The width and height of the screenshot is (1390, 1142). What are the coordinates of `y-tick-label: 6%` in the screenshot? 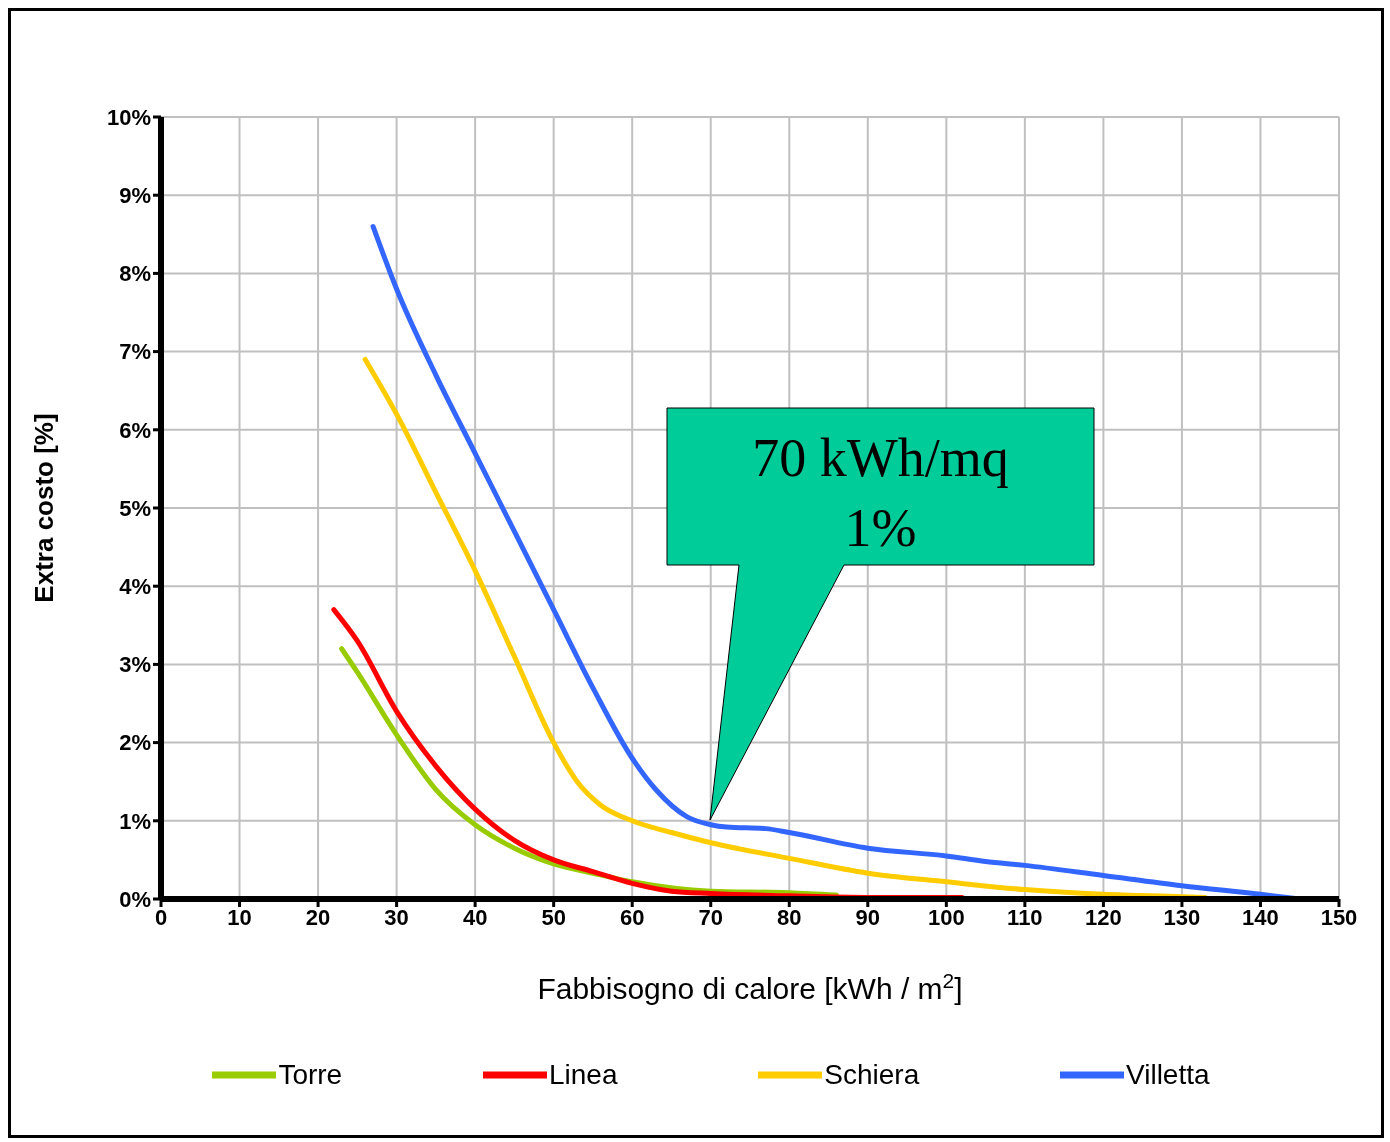 It's located at (135, 430).